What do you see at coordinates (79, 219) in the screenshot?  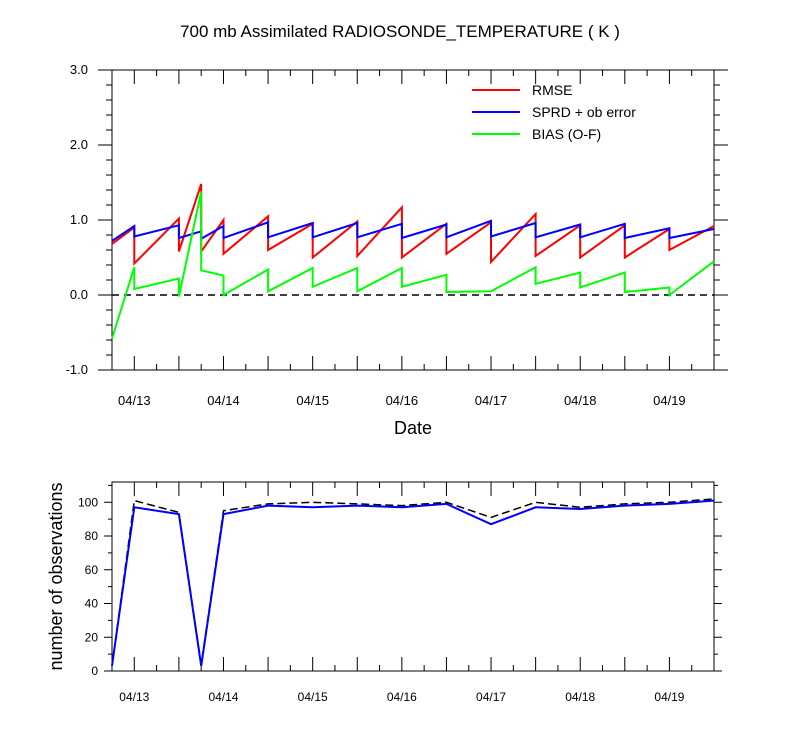 I see `top-y-tick-label: 1.0` at bounding box center [79, 219].